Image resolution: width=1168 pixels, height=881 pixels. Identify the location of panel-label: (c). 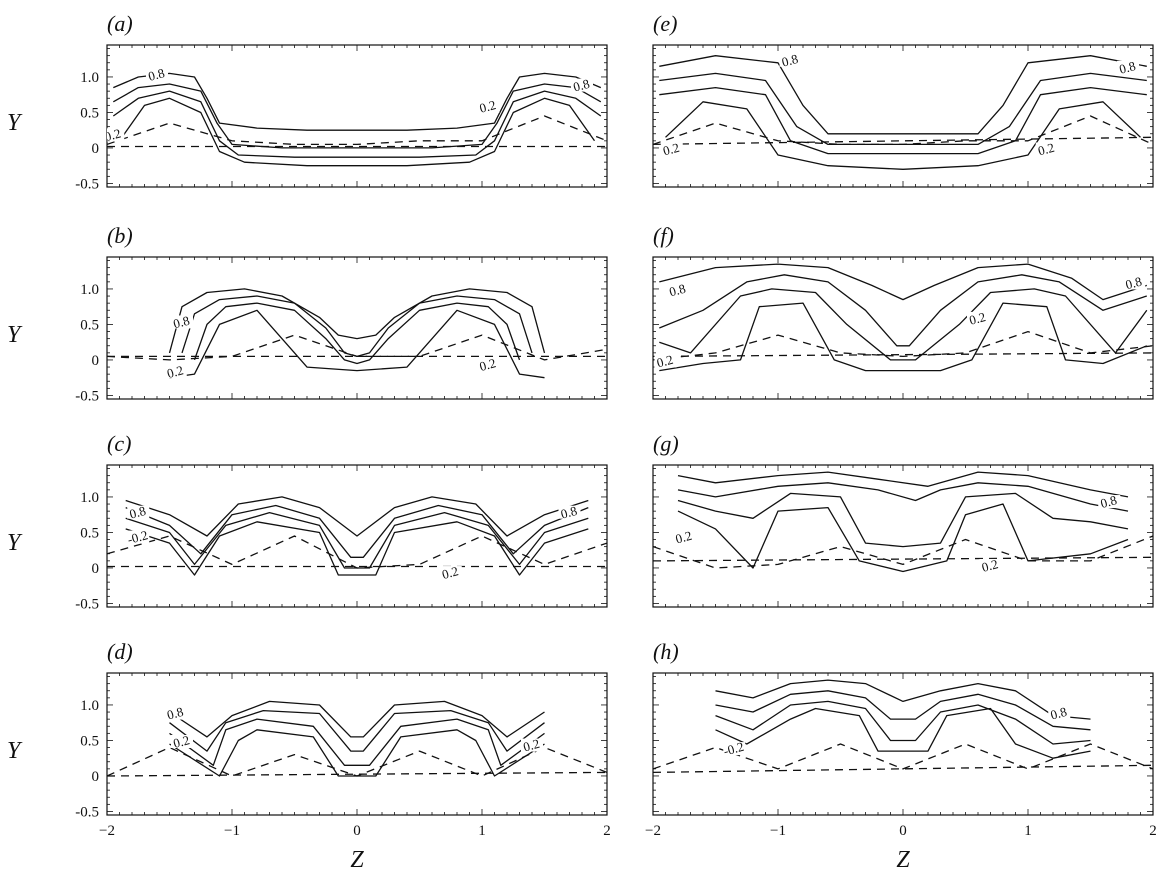
(119, 443).